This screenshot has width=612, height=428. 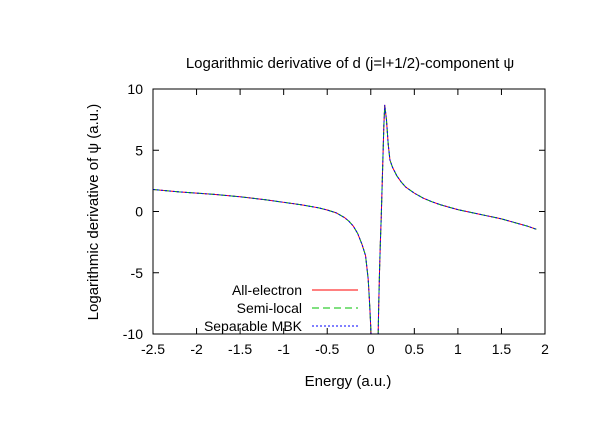 I want to click on x-tick-label: -1, so click(x=283, y=349).